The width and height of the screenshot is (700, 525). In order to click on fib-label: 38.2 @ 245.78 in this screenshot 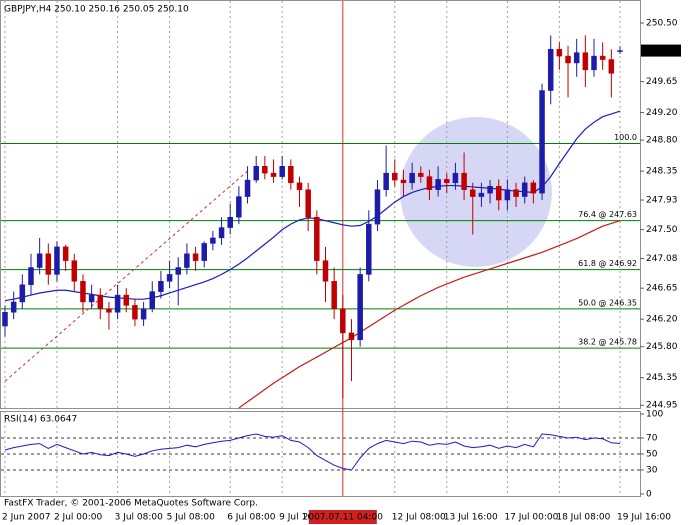, I will do `click(607, 342)`.